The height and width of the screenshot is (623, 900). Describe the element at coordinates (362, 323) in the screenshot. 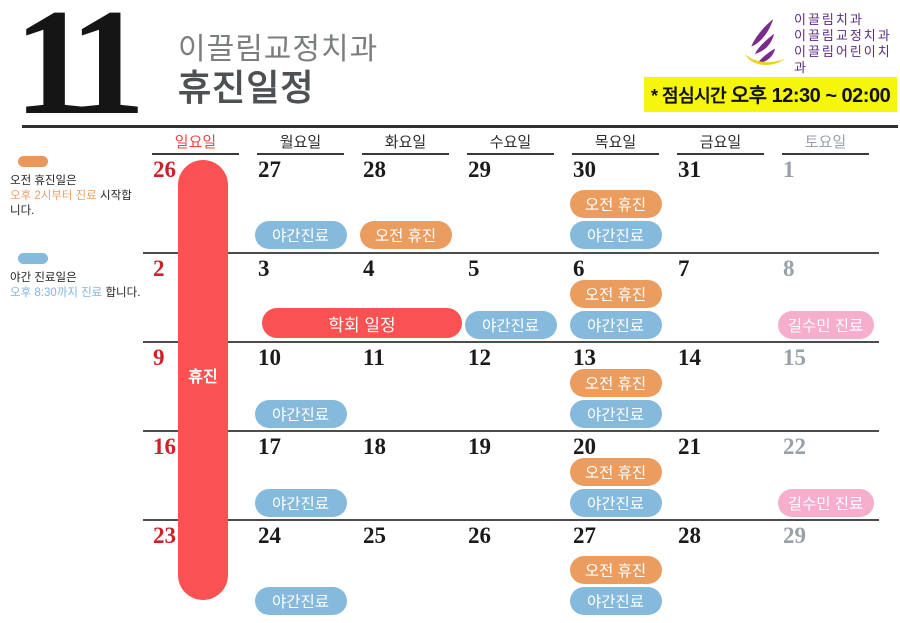

I see `event-span-badge: 학회 일정` at that location.